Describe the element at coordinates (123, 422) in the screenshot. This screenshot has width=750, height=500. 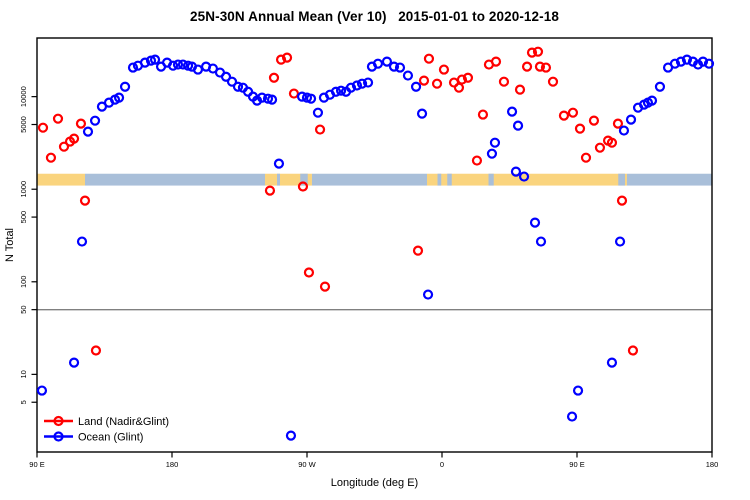
I see `legend-label: Land (Nadir&Glint)` at that location.